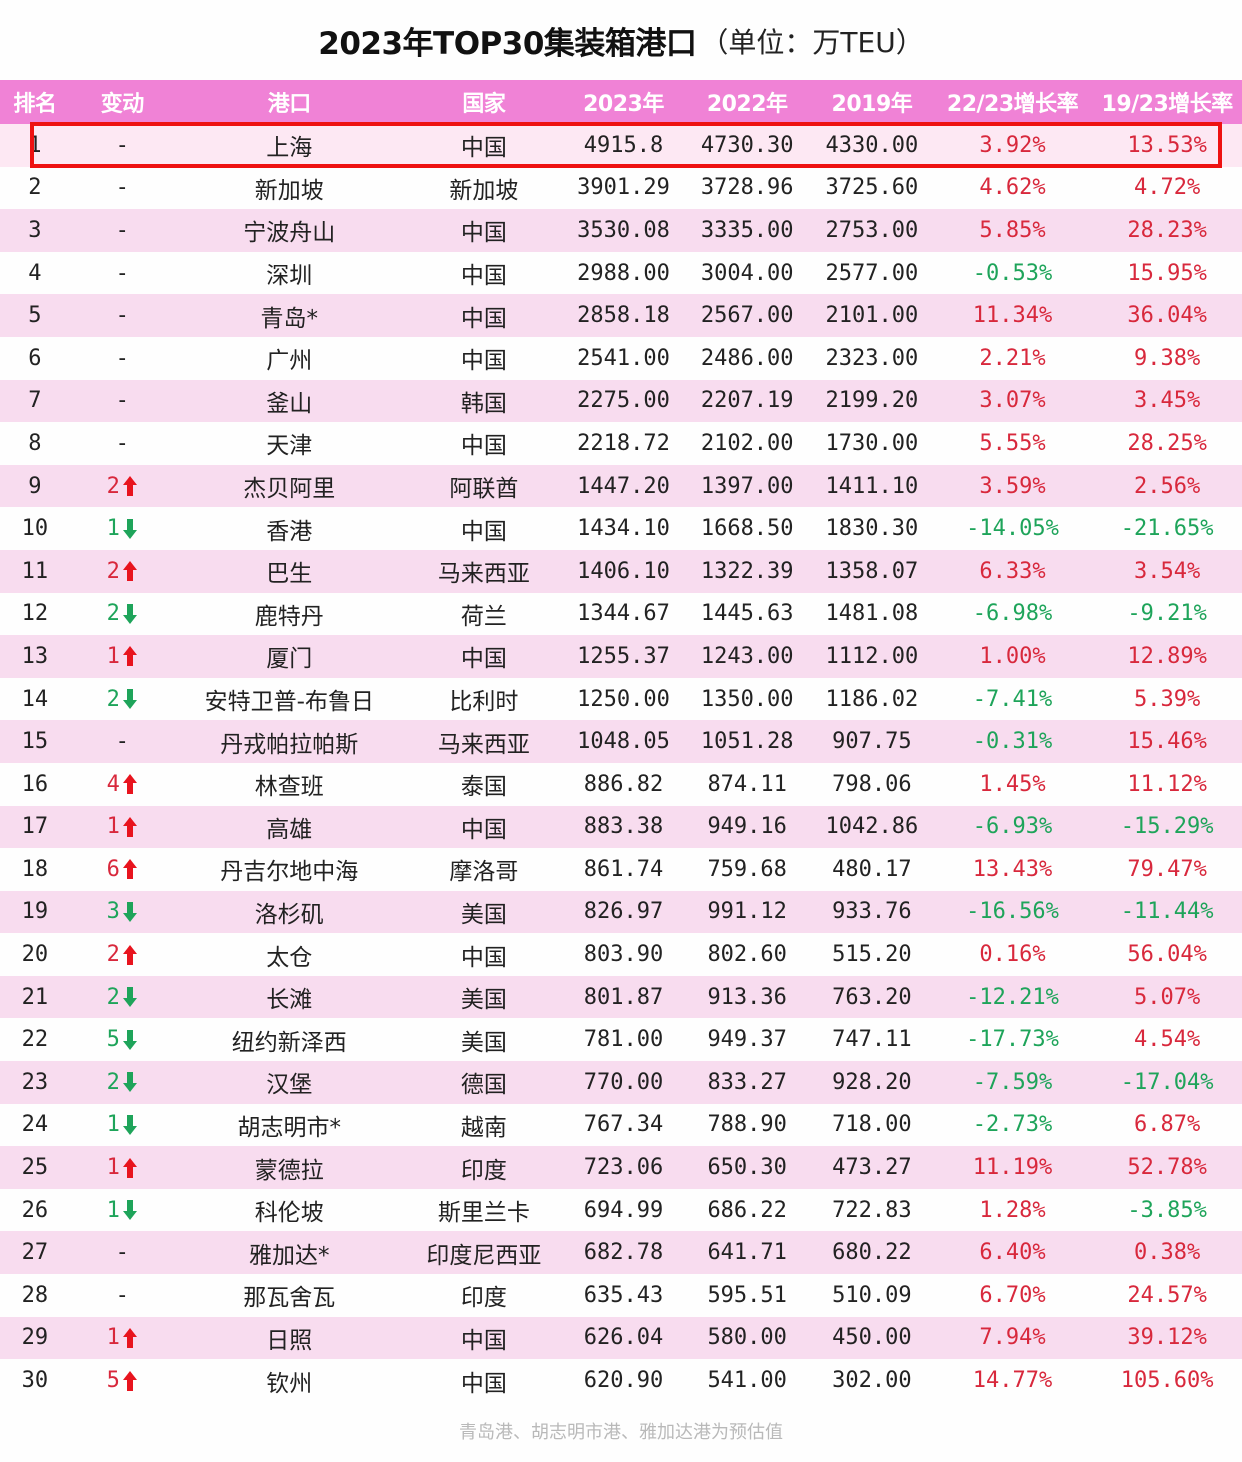  I want to click on teu-2022-cell: 541.00, so click(747, 1381).